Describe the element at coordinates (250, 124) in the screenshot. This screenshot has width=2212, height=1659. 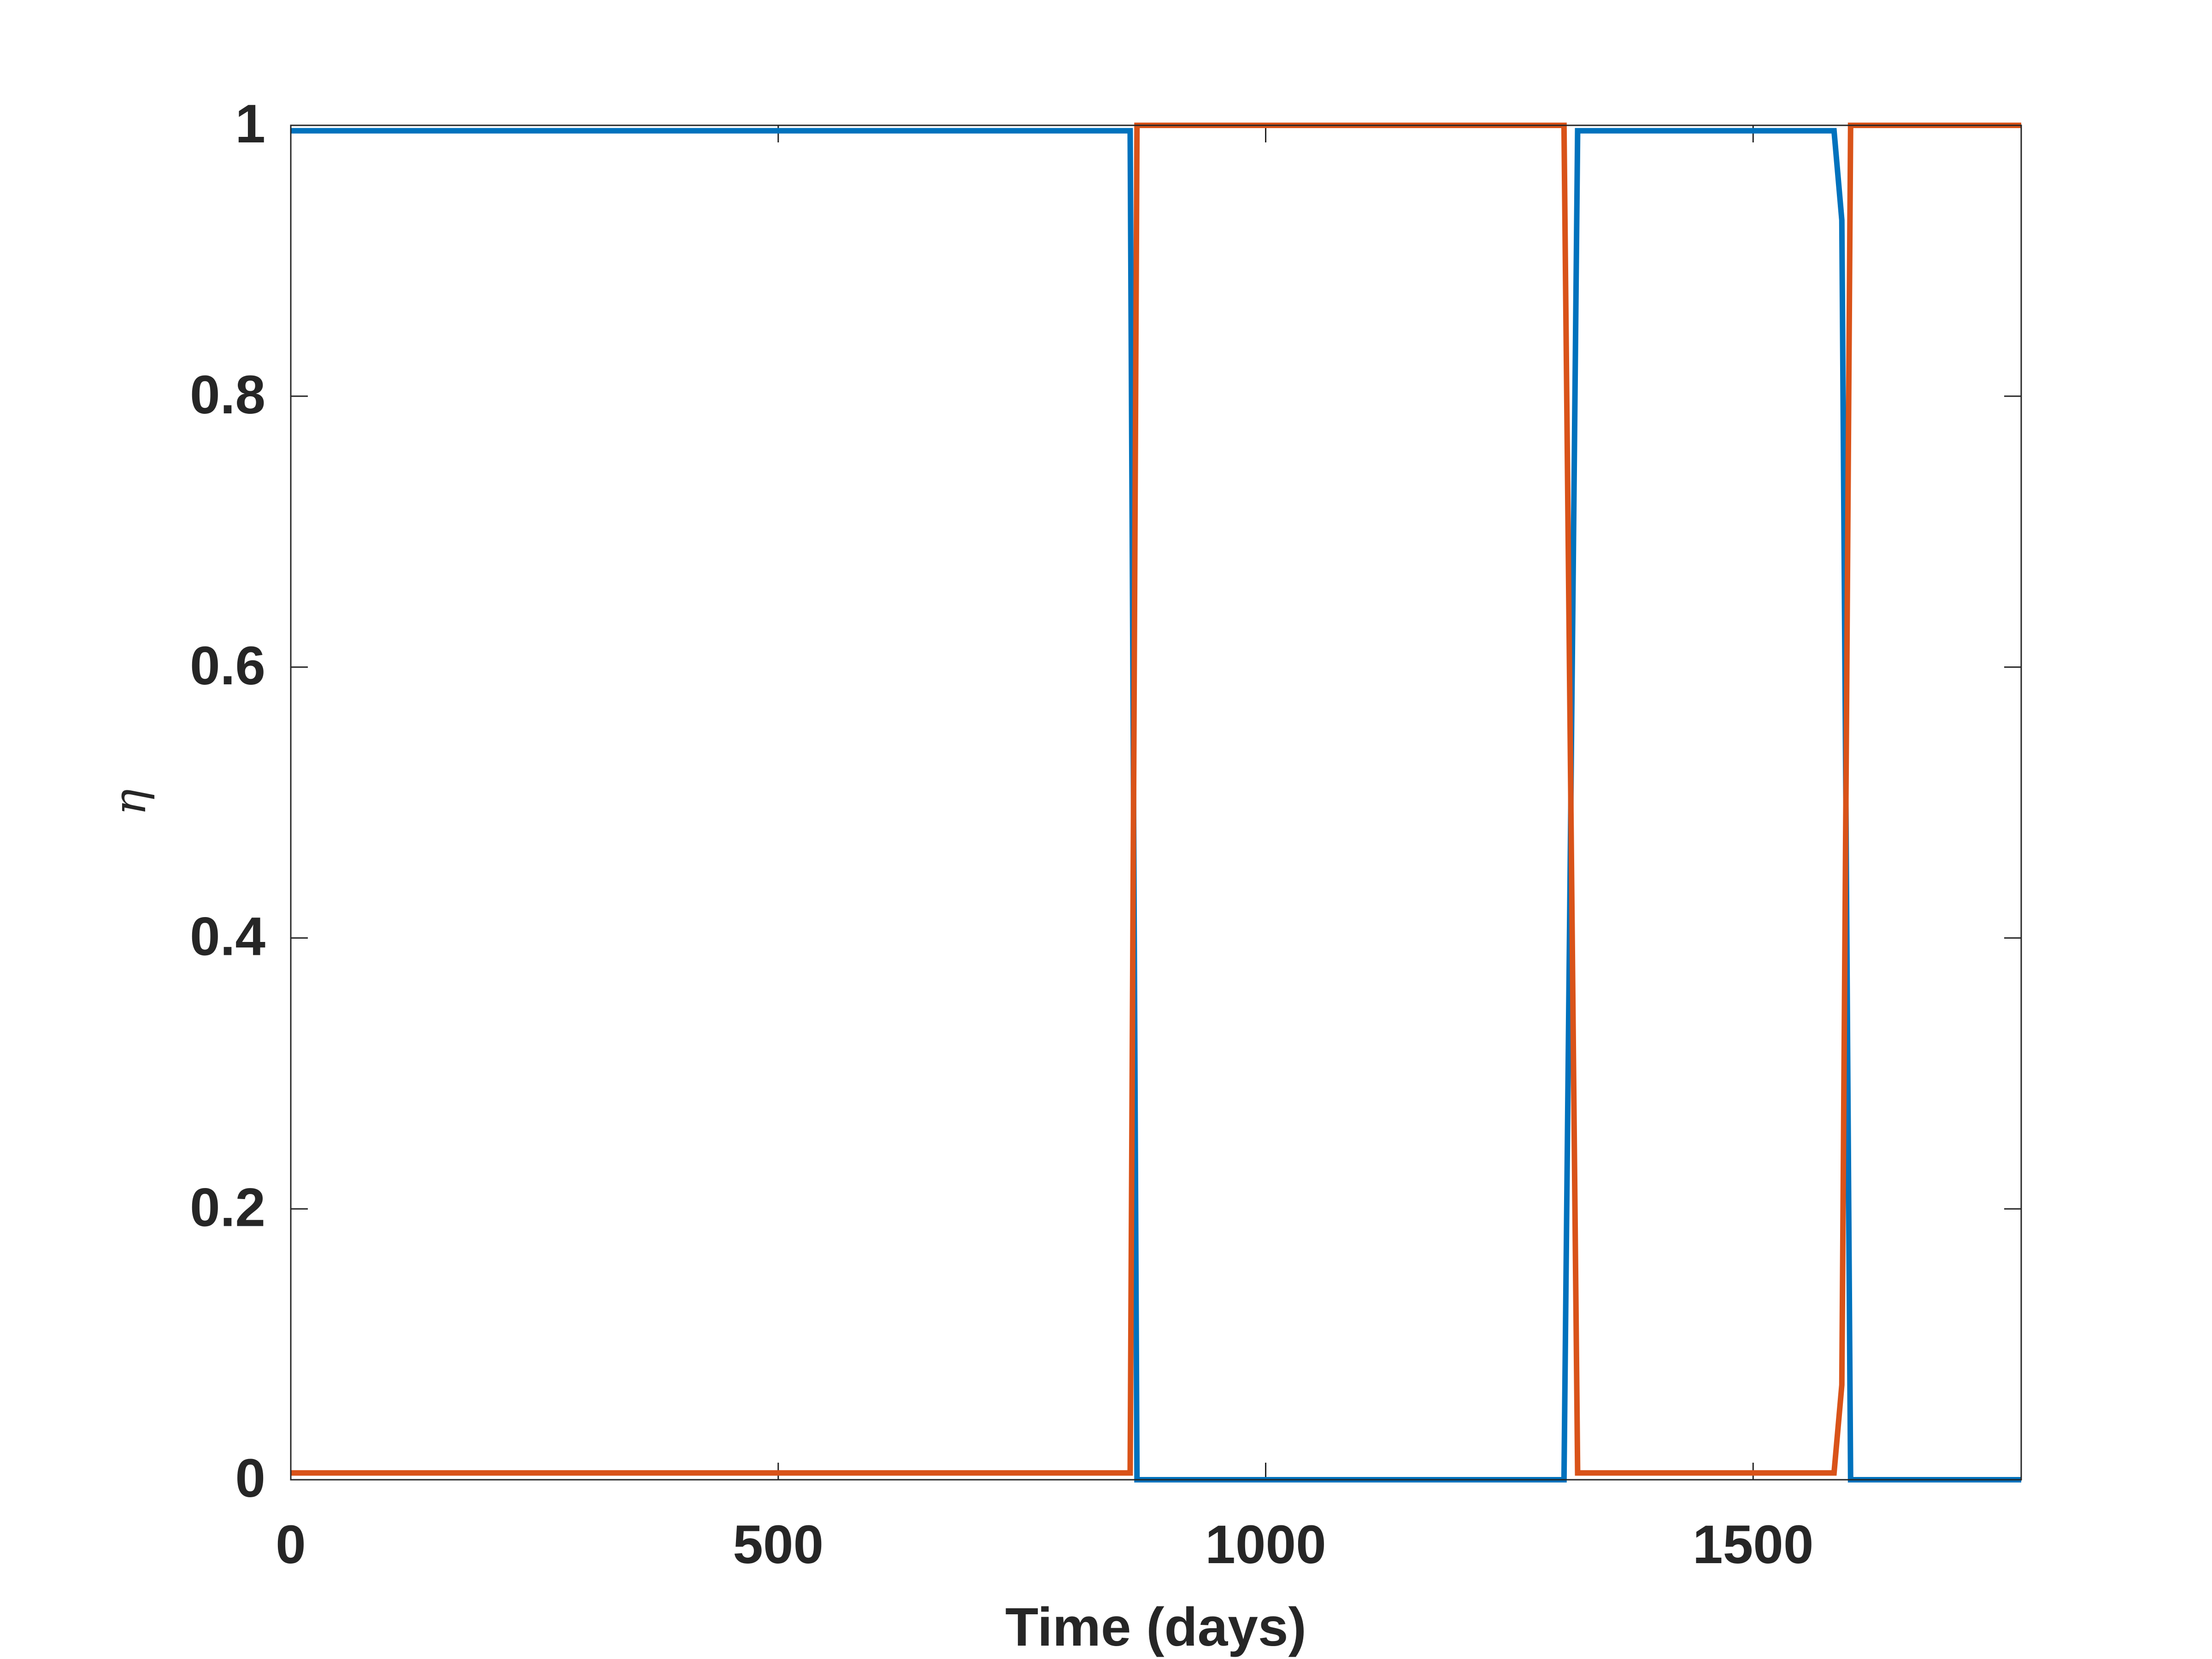
I see `y-tick-label: 1` at that location.